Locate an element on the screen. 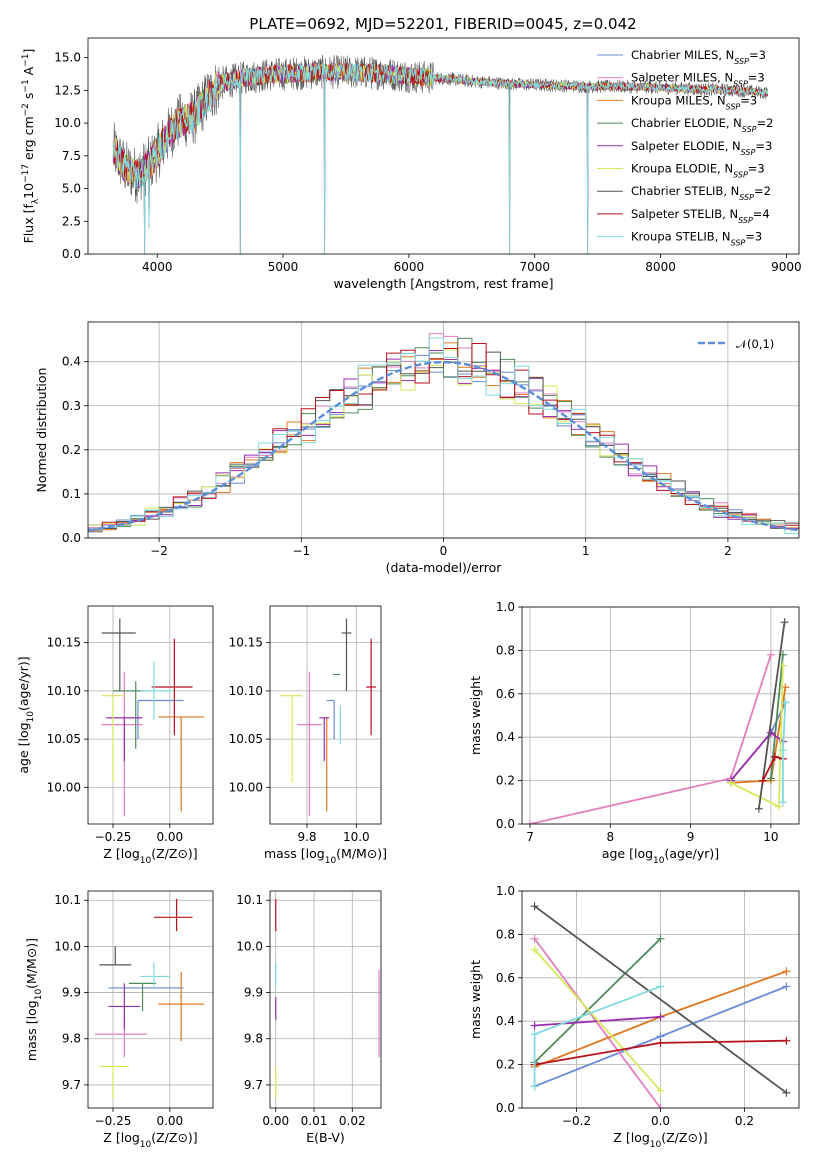  y-tick-label: 9.7 is located at coordinates (71, 1085).